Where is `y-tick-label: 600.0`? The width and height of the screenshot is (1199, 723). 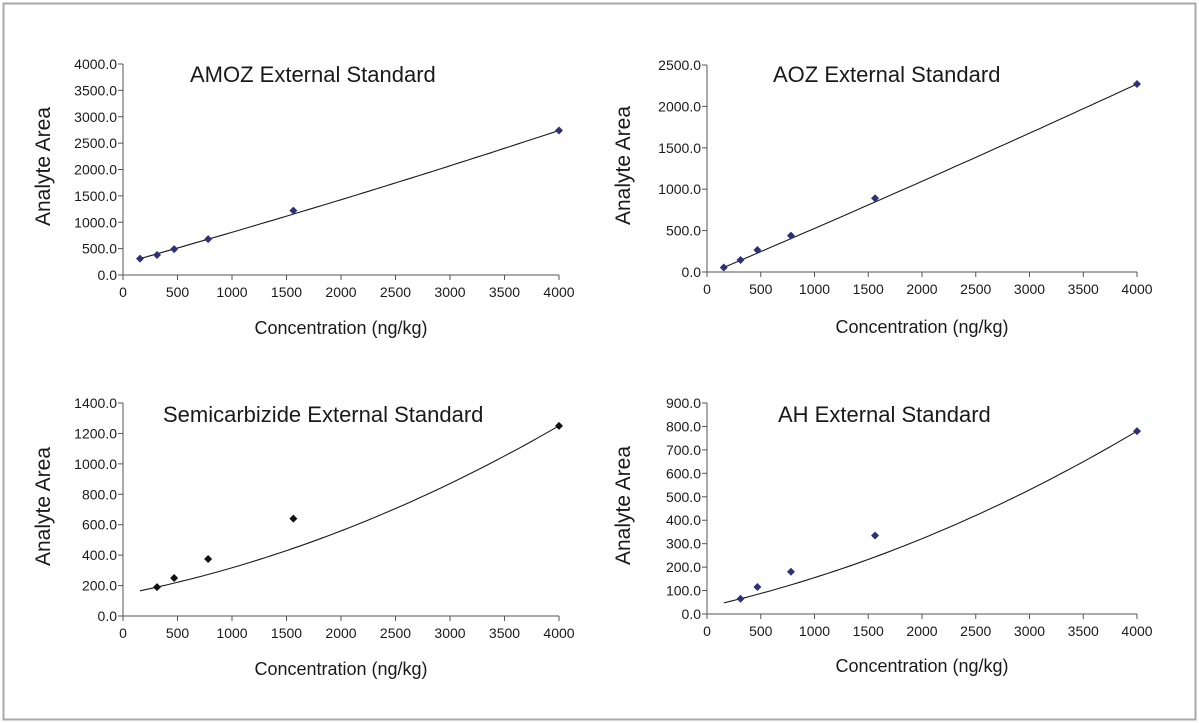 y-tick-label: 600.0 is located at coordinates (99, 525).